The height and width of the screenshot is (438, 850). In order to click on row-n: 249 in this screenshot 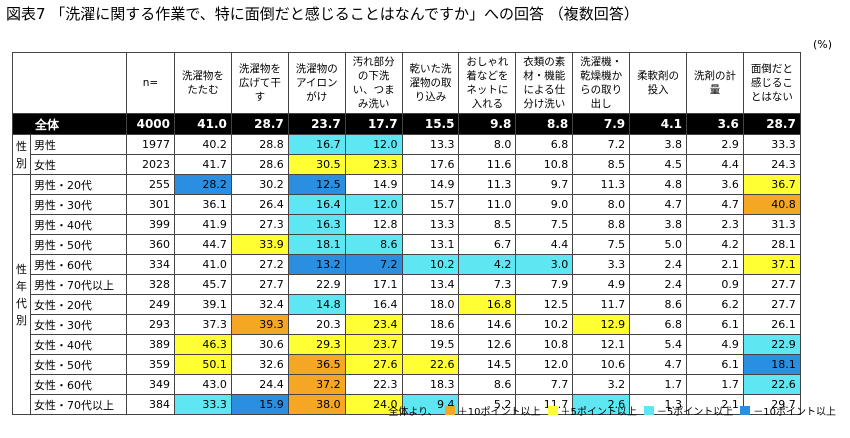, I will do `click(150, 304)`.